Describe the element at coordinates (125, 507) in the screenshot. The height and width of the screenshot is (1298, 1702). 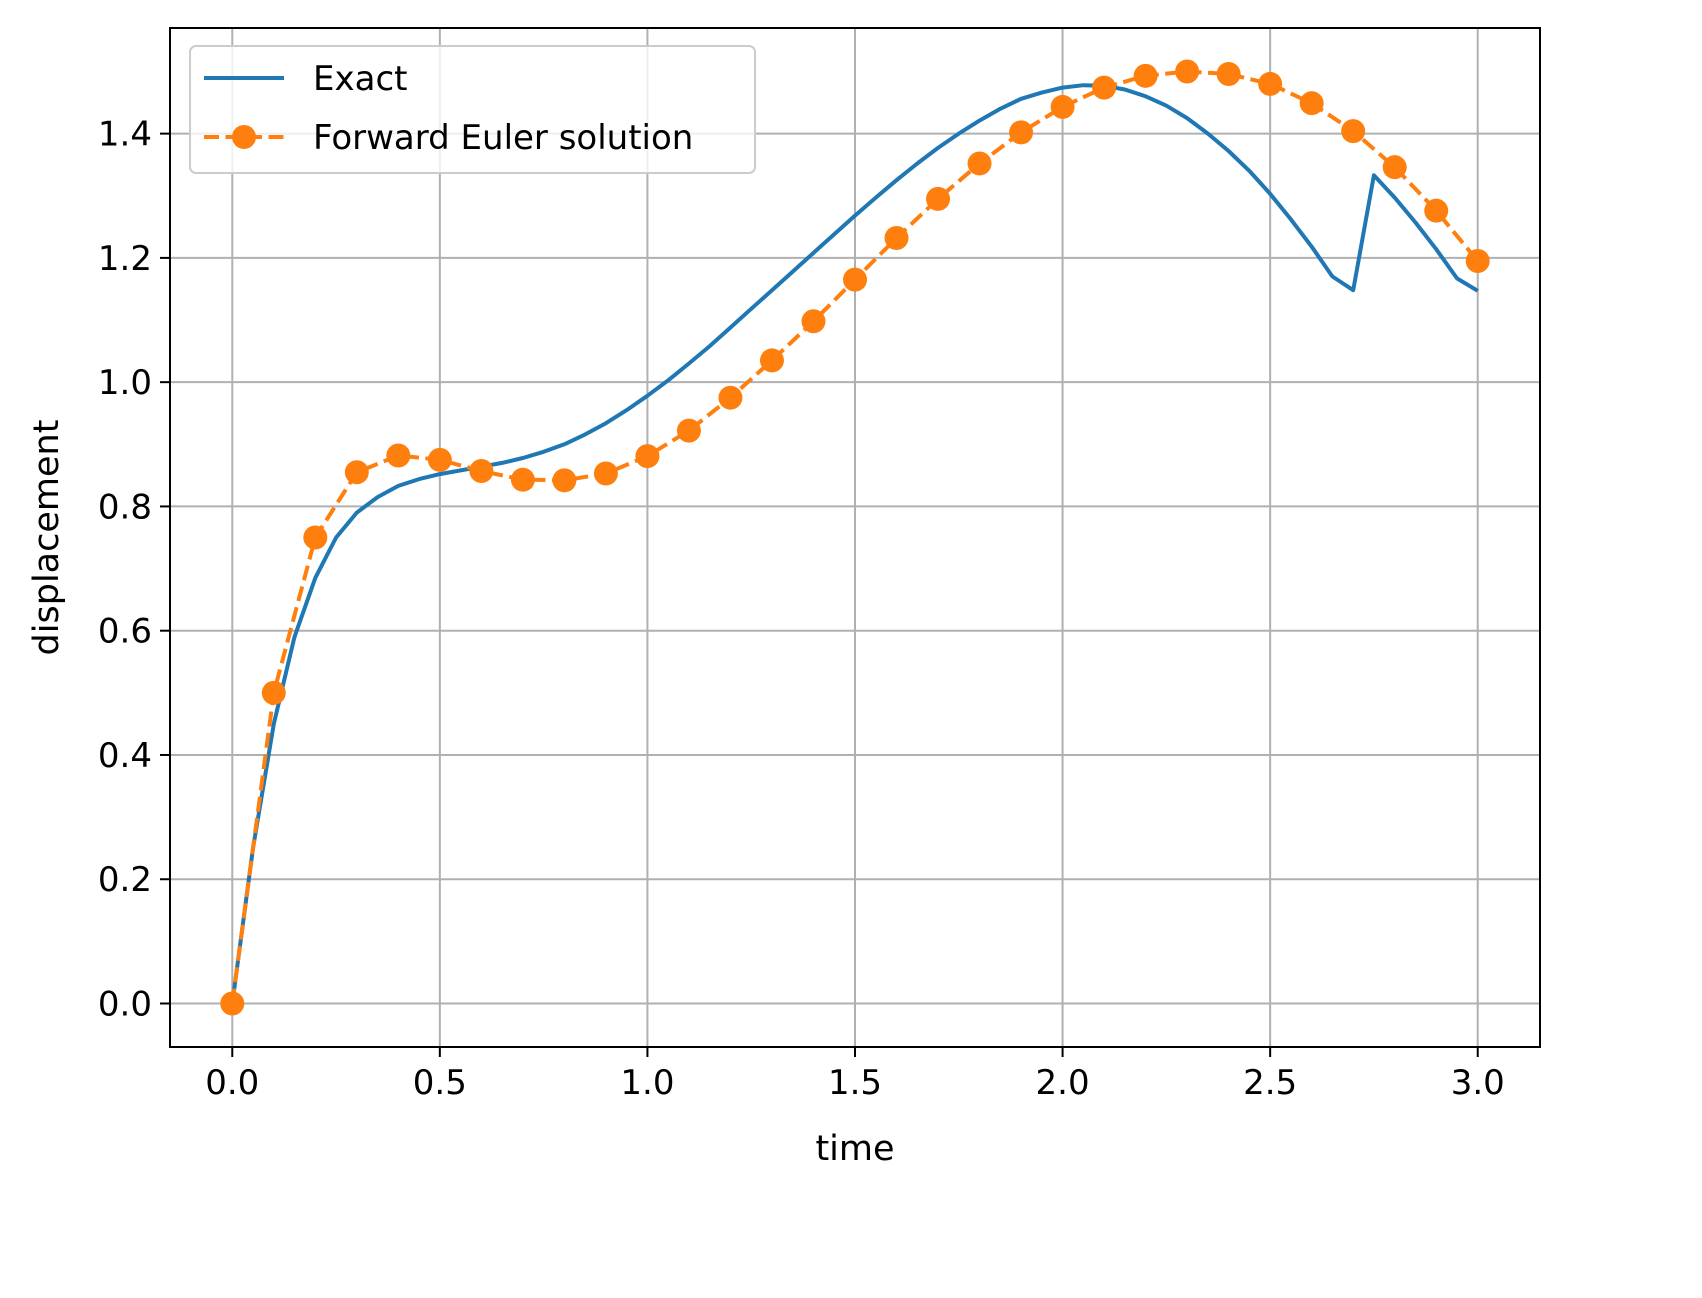
I see `y-tick-label: 0.8` at that location.